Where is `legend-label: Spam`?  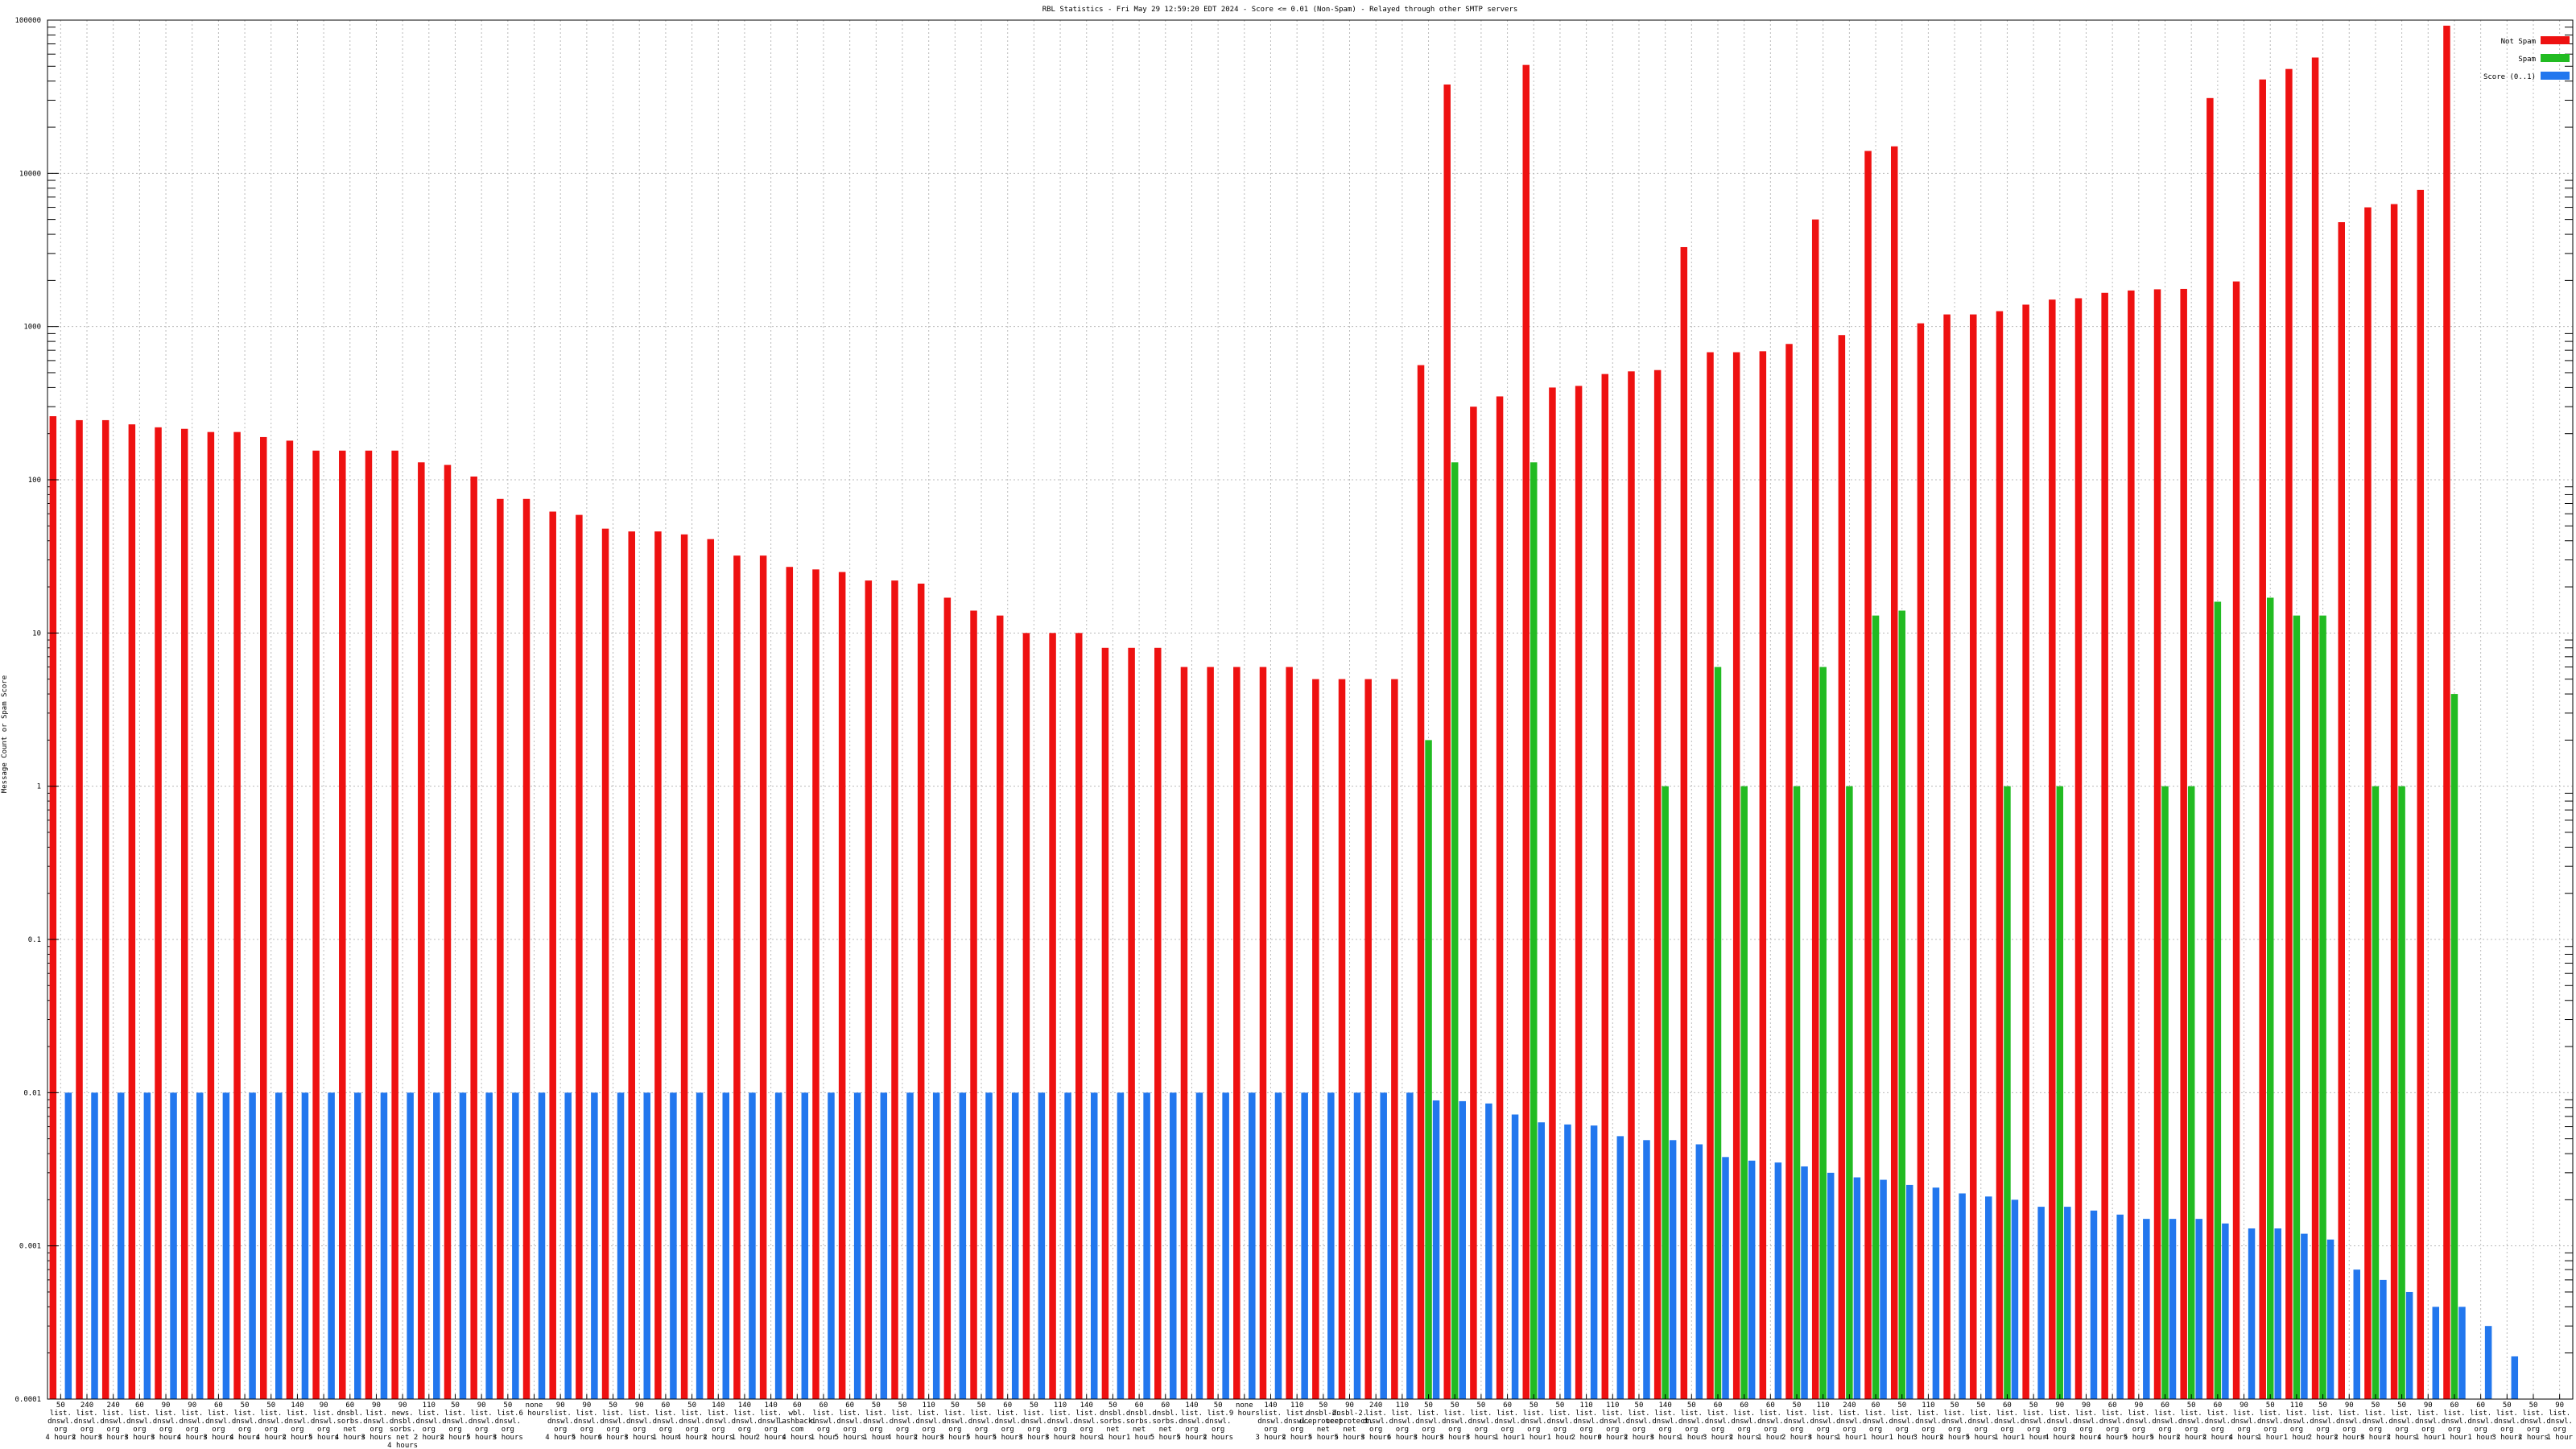
legend-label: Spam is located at coordinates (2527, 60).